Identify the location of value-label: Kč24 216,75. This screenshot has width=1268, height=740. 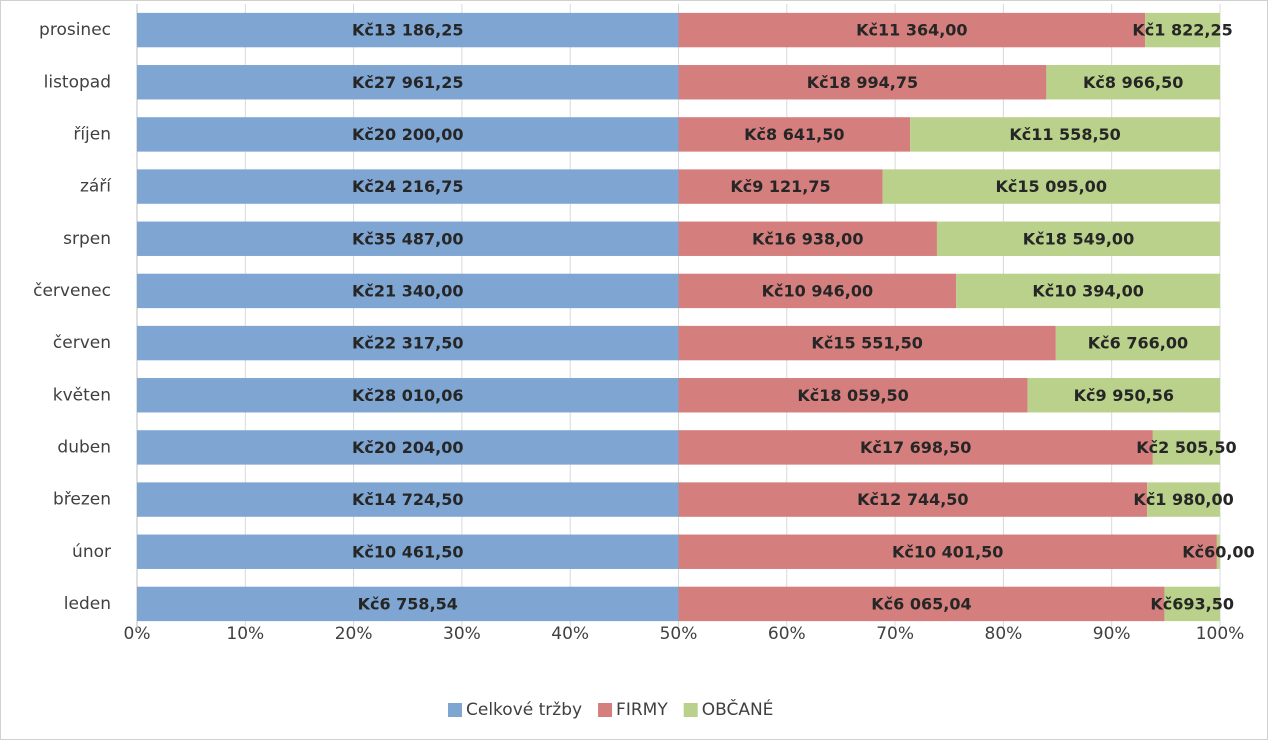
(407, 186).